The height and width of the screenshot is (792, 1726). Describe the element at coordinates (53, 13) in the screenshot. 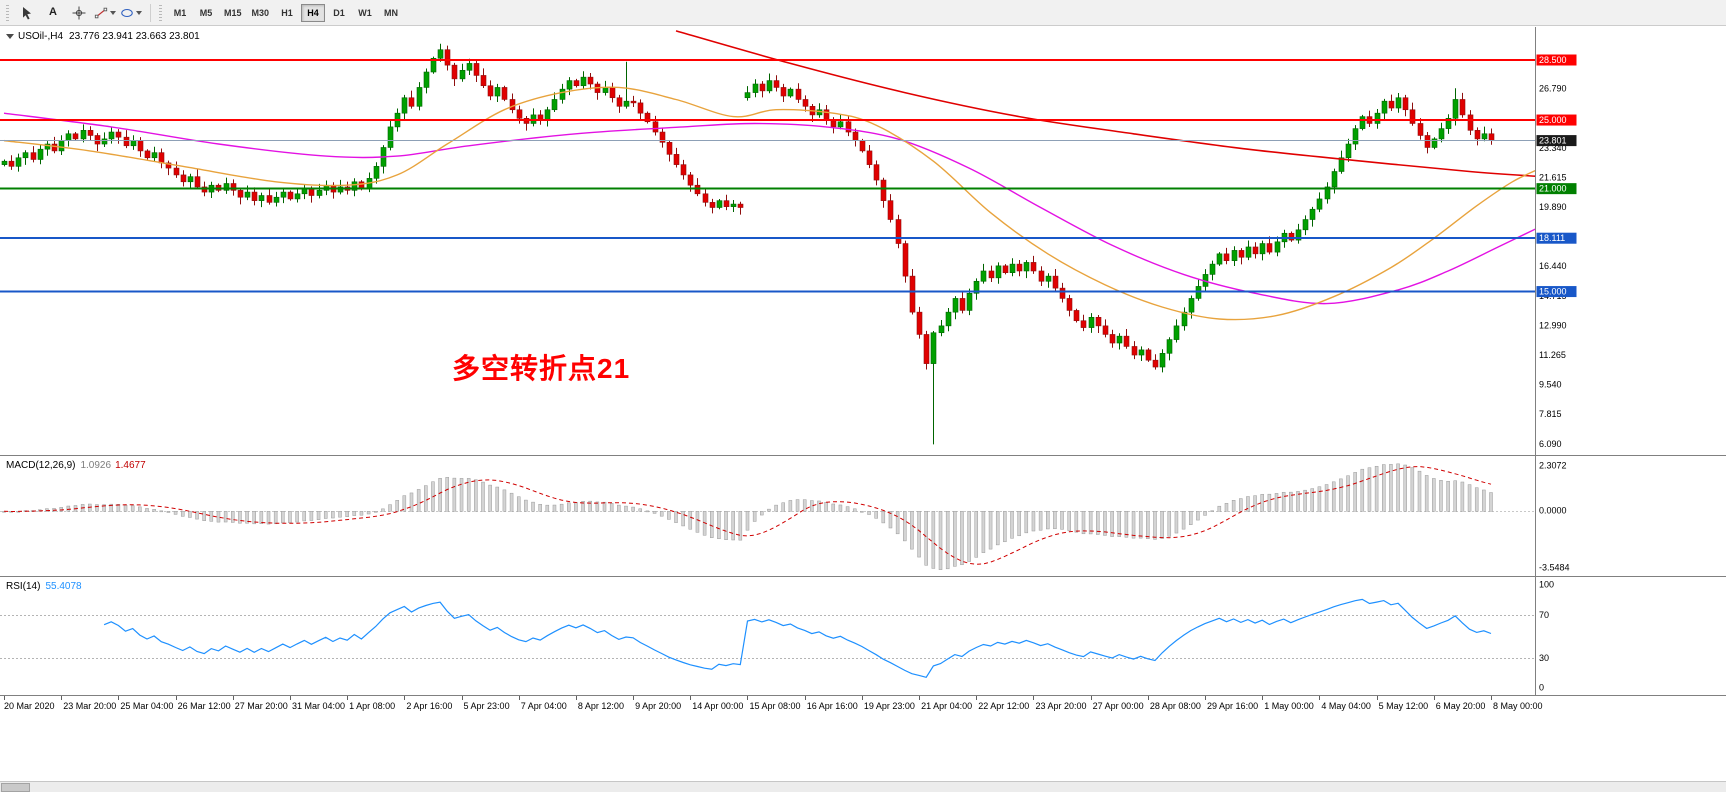

I see `text-tool-icon-button: A` at that location.